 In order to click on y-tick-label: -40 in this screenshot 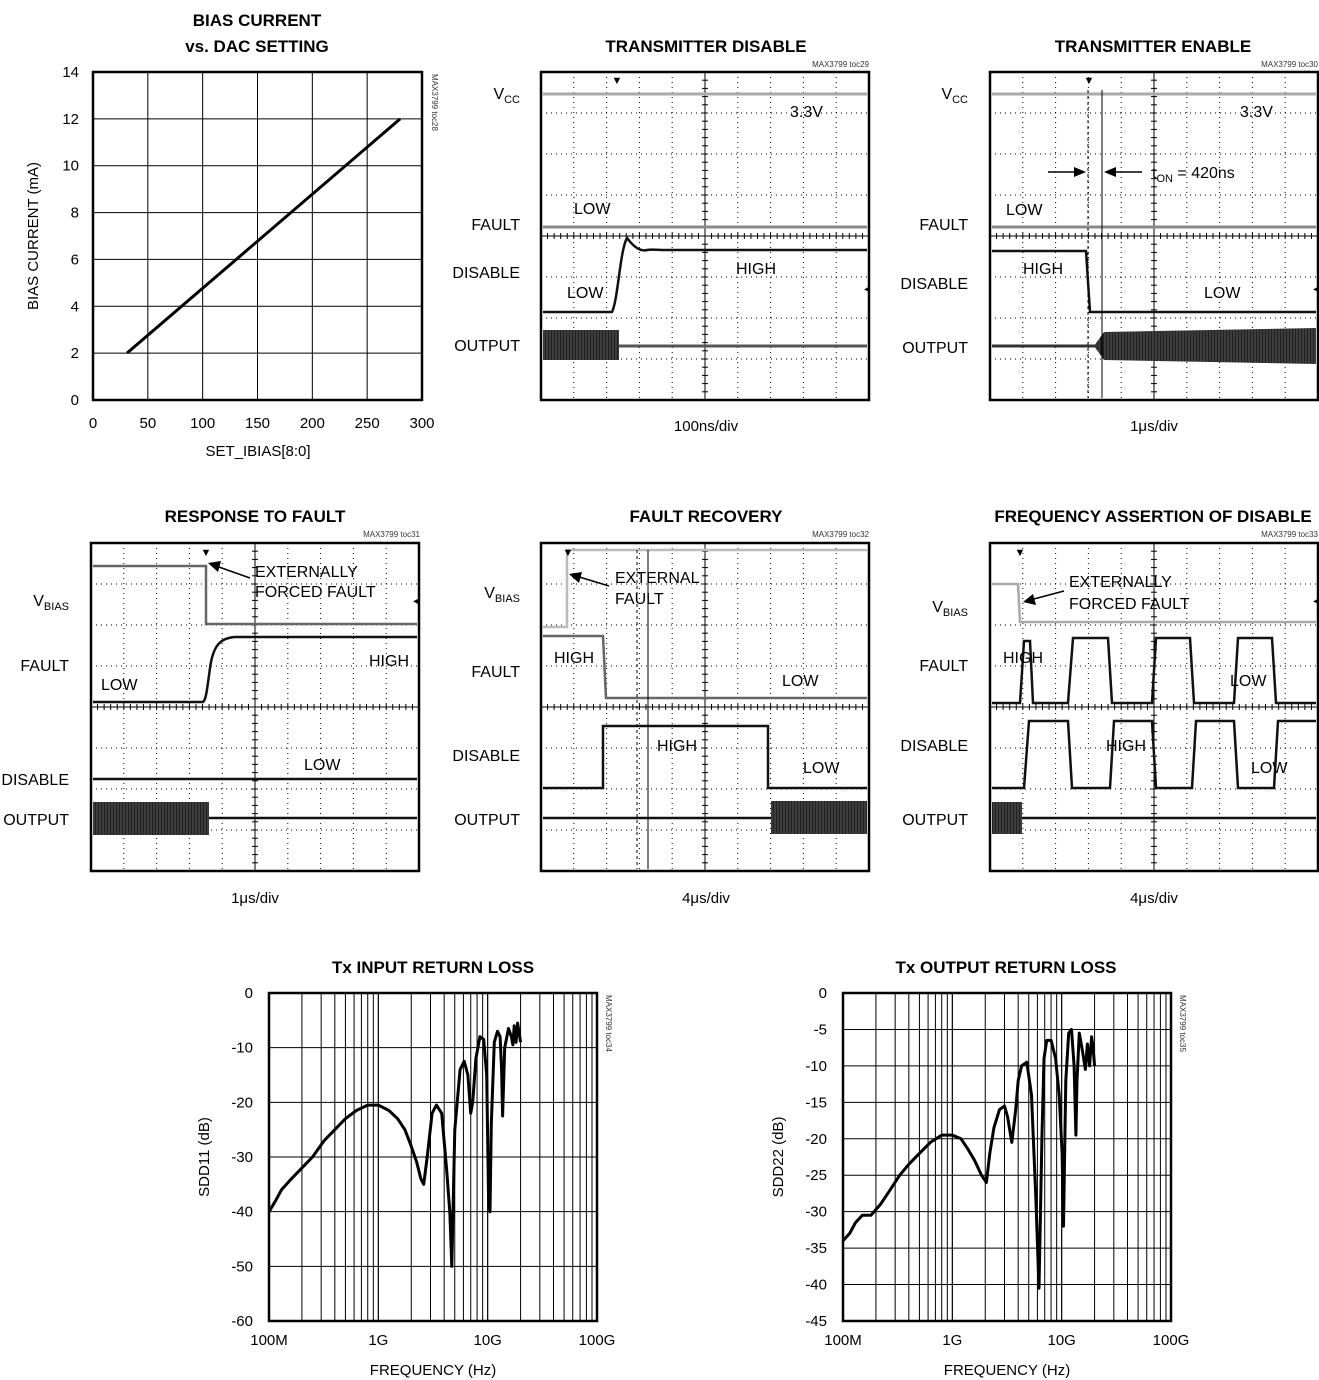, I will do `click(816, 1285)`.